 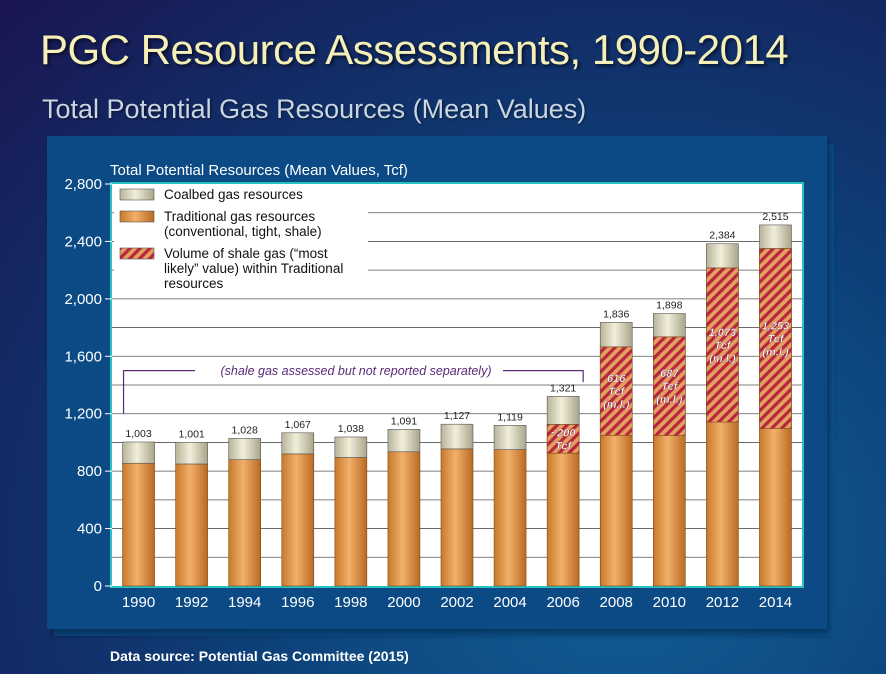 I want to click on total-label: 1,067, so click(x=298, y=425).